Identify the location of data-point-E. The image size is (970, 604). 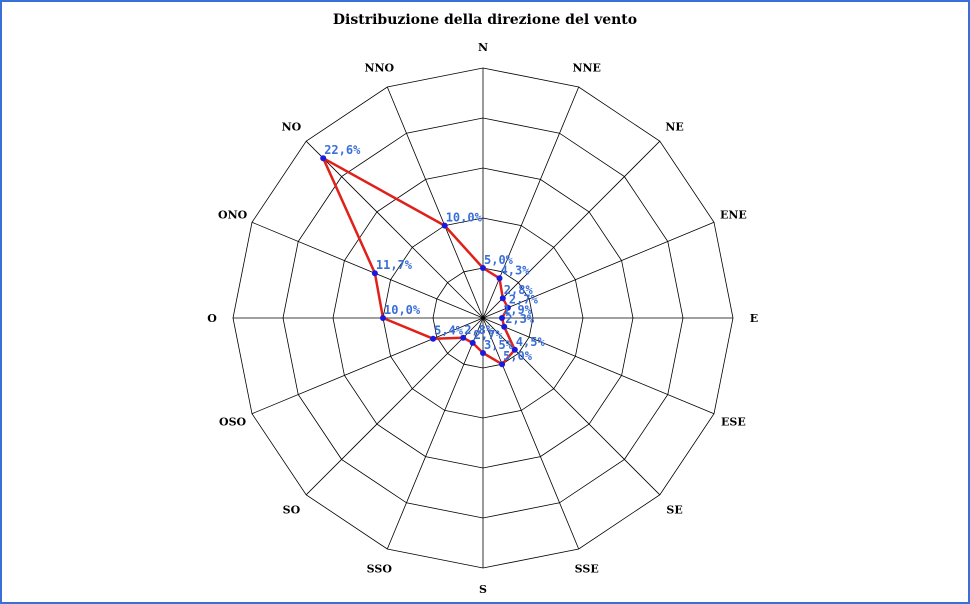
(502, 318).